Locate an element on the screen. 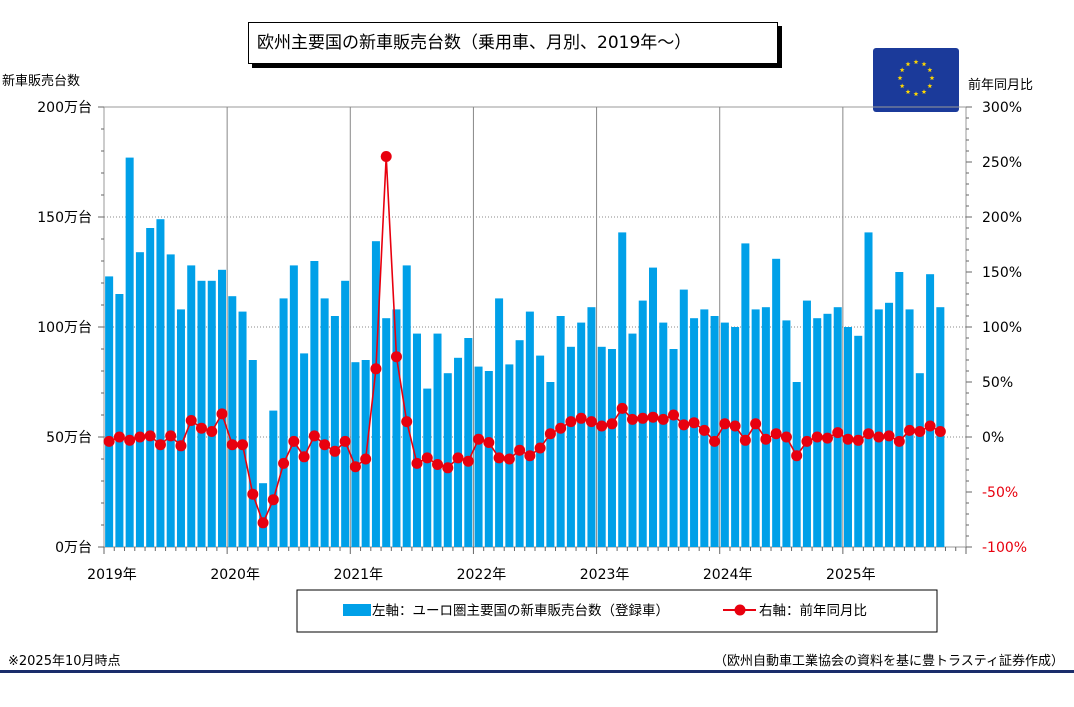 The image size is (1074, 707). eu-flag-icon is located at coordinates (916, 80).